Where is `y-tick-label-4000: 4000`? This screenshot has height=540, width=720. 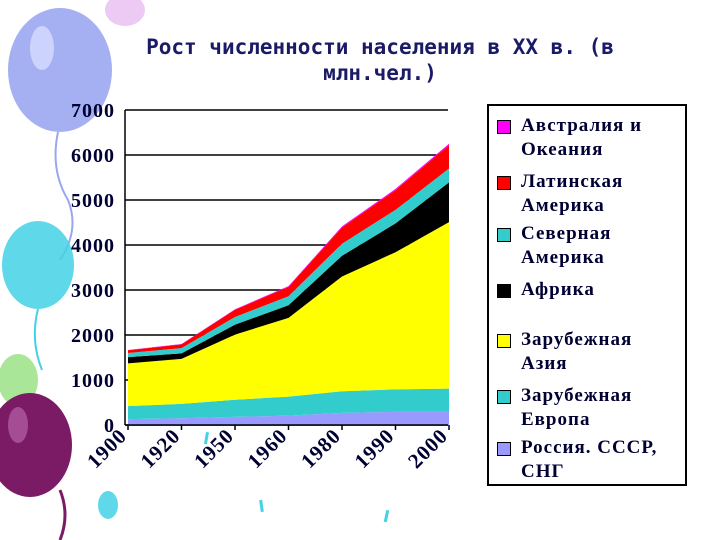
y-tick-label-4000: 4000 is located at coordinates (93, 246).